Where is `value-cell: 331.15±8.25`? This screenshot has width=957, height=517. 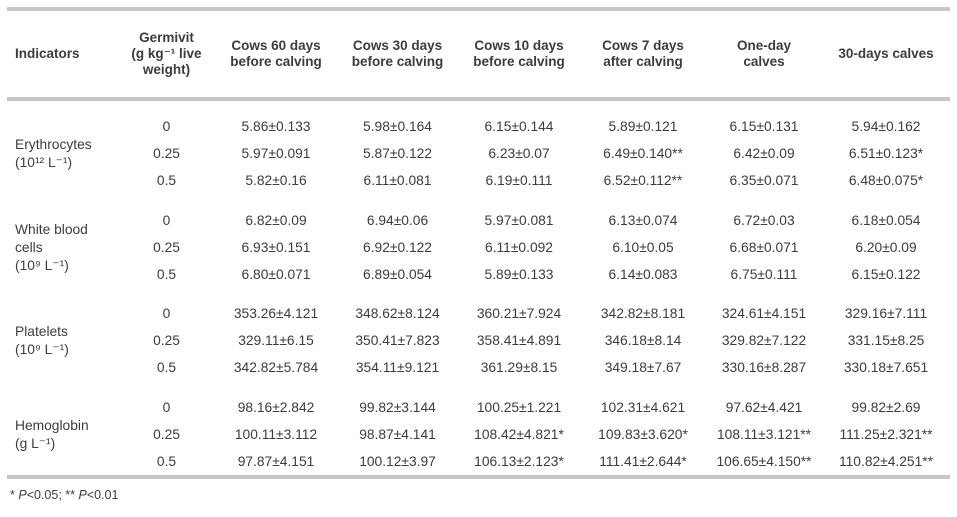
value-cell: 331.15±8.25 is located at coordinates (886, 340).